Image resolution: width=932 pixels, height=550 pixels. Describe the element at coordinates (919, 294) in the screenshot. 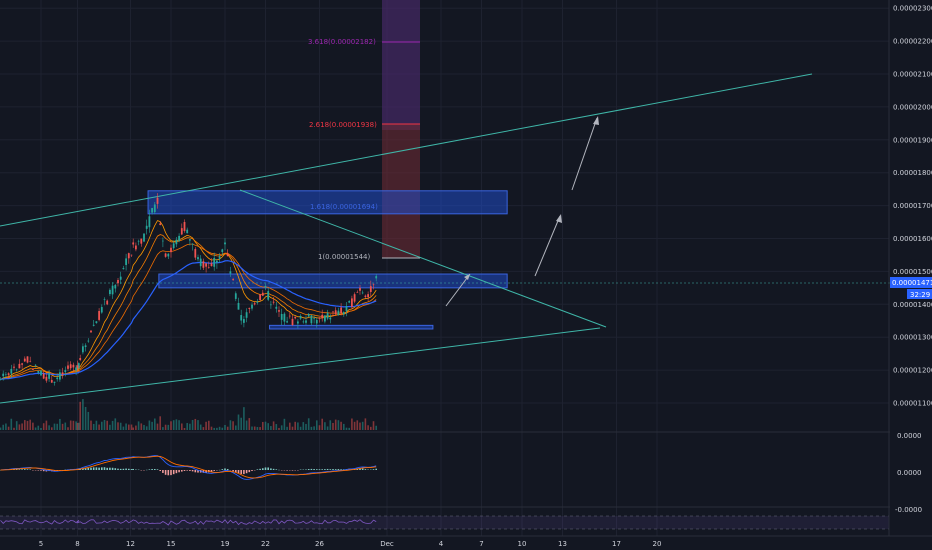

I see `countdown-box` at that location.